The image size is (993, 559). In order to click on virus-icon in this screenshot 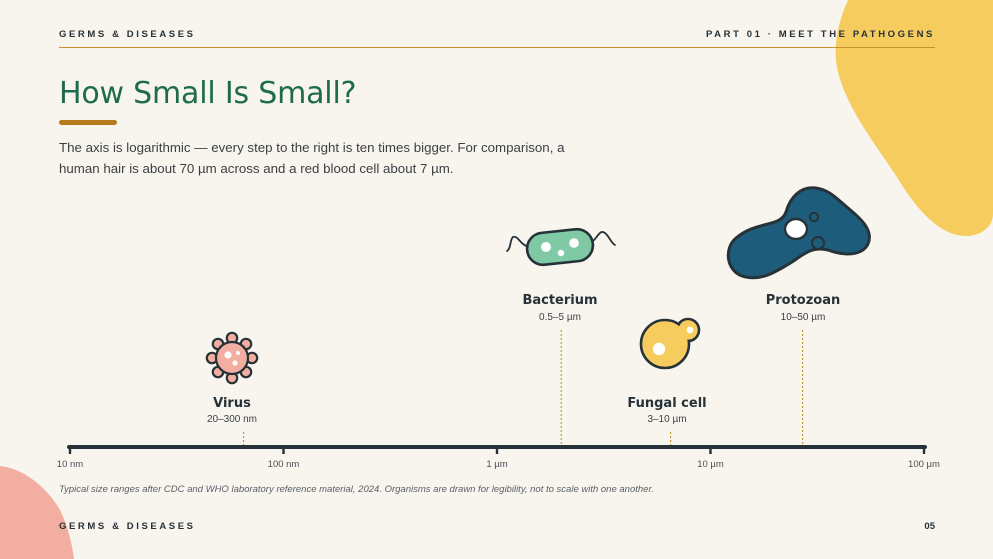, I will do `click(232, 358)`.